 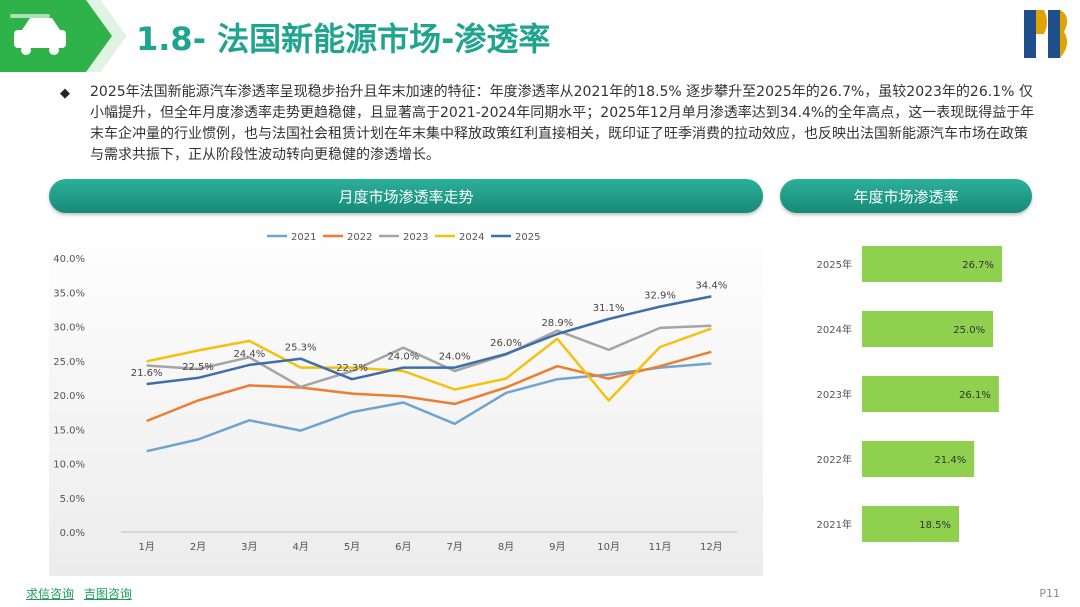 I want to click on x-tick-label: 9月, so click(x=557, y=547).